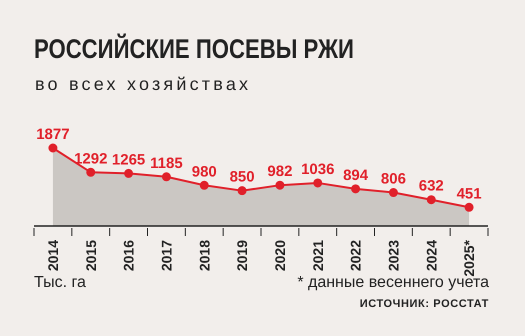 Image resolution: width=525 pixels, height=336 pixels. Describe the element at coordinates (194, 49) in the screenshot. I see `chart-title: РОССИЙСКИЕ ПОСЕВЫ РЖИ` at that location.